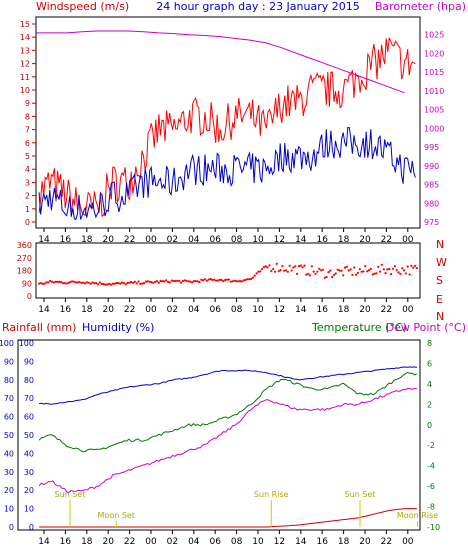  What do you see at coordinates (220, 62) in the screenshot?
I see `barometer-series-line` at bounding box center [220, 62].